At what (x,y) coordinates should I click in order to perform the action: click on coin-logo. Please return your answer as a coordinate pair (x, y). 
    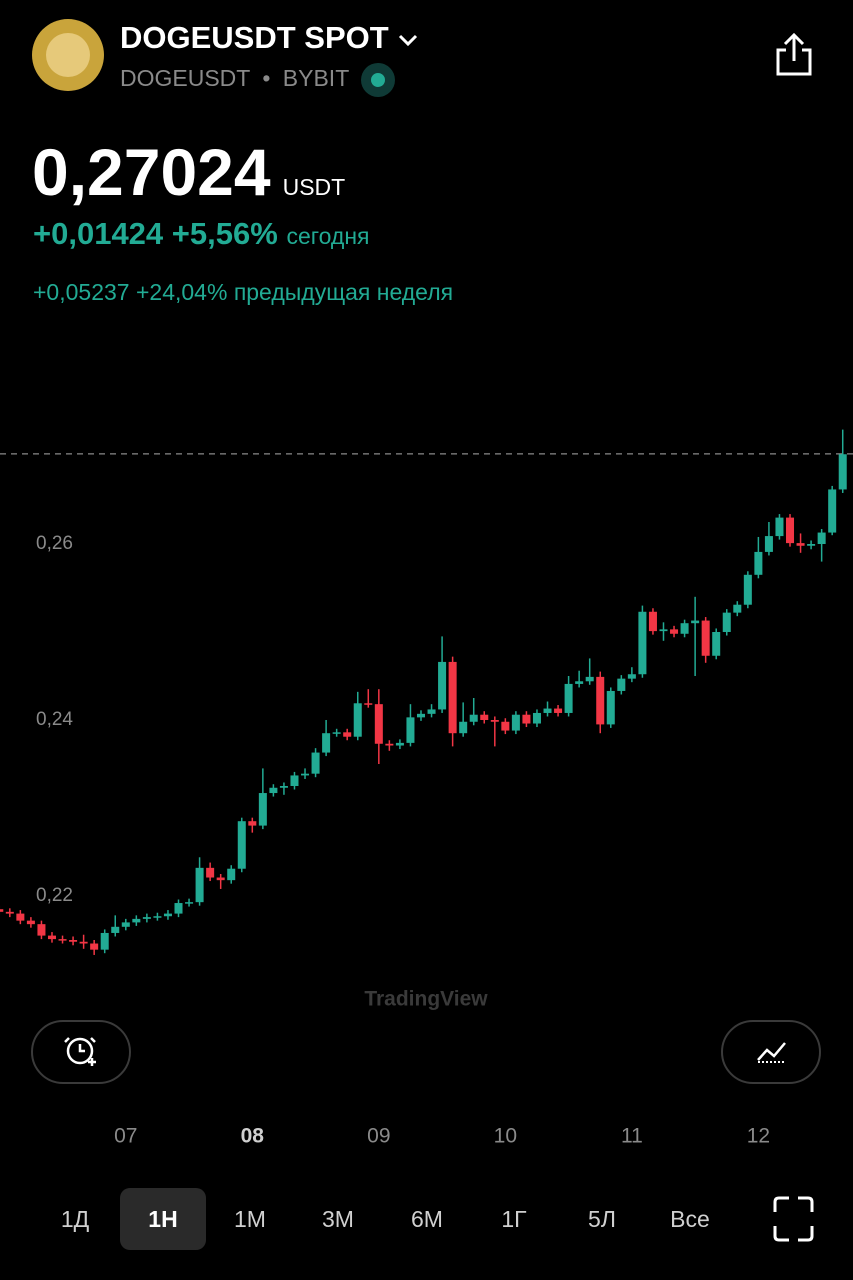
    Looking at the image, I should click on (68, 55).